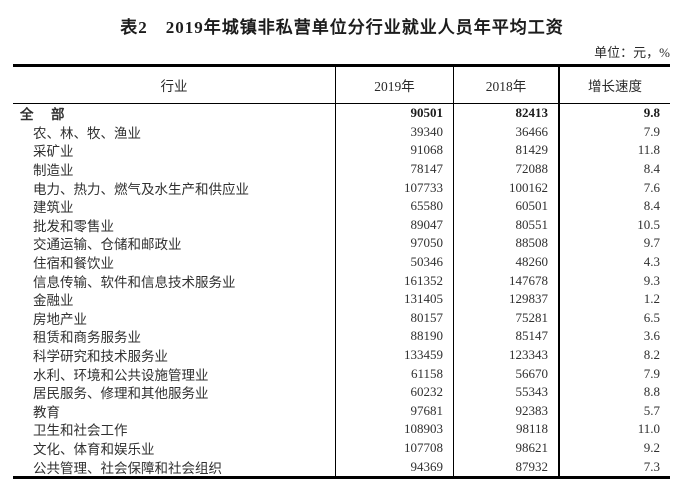 The width and height of the screenshot is (684, 497). Describe the element at coordinates (174, 206) in the screenshot. I see `industry-cell: 建筑业` at that location.